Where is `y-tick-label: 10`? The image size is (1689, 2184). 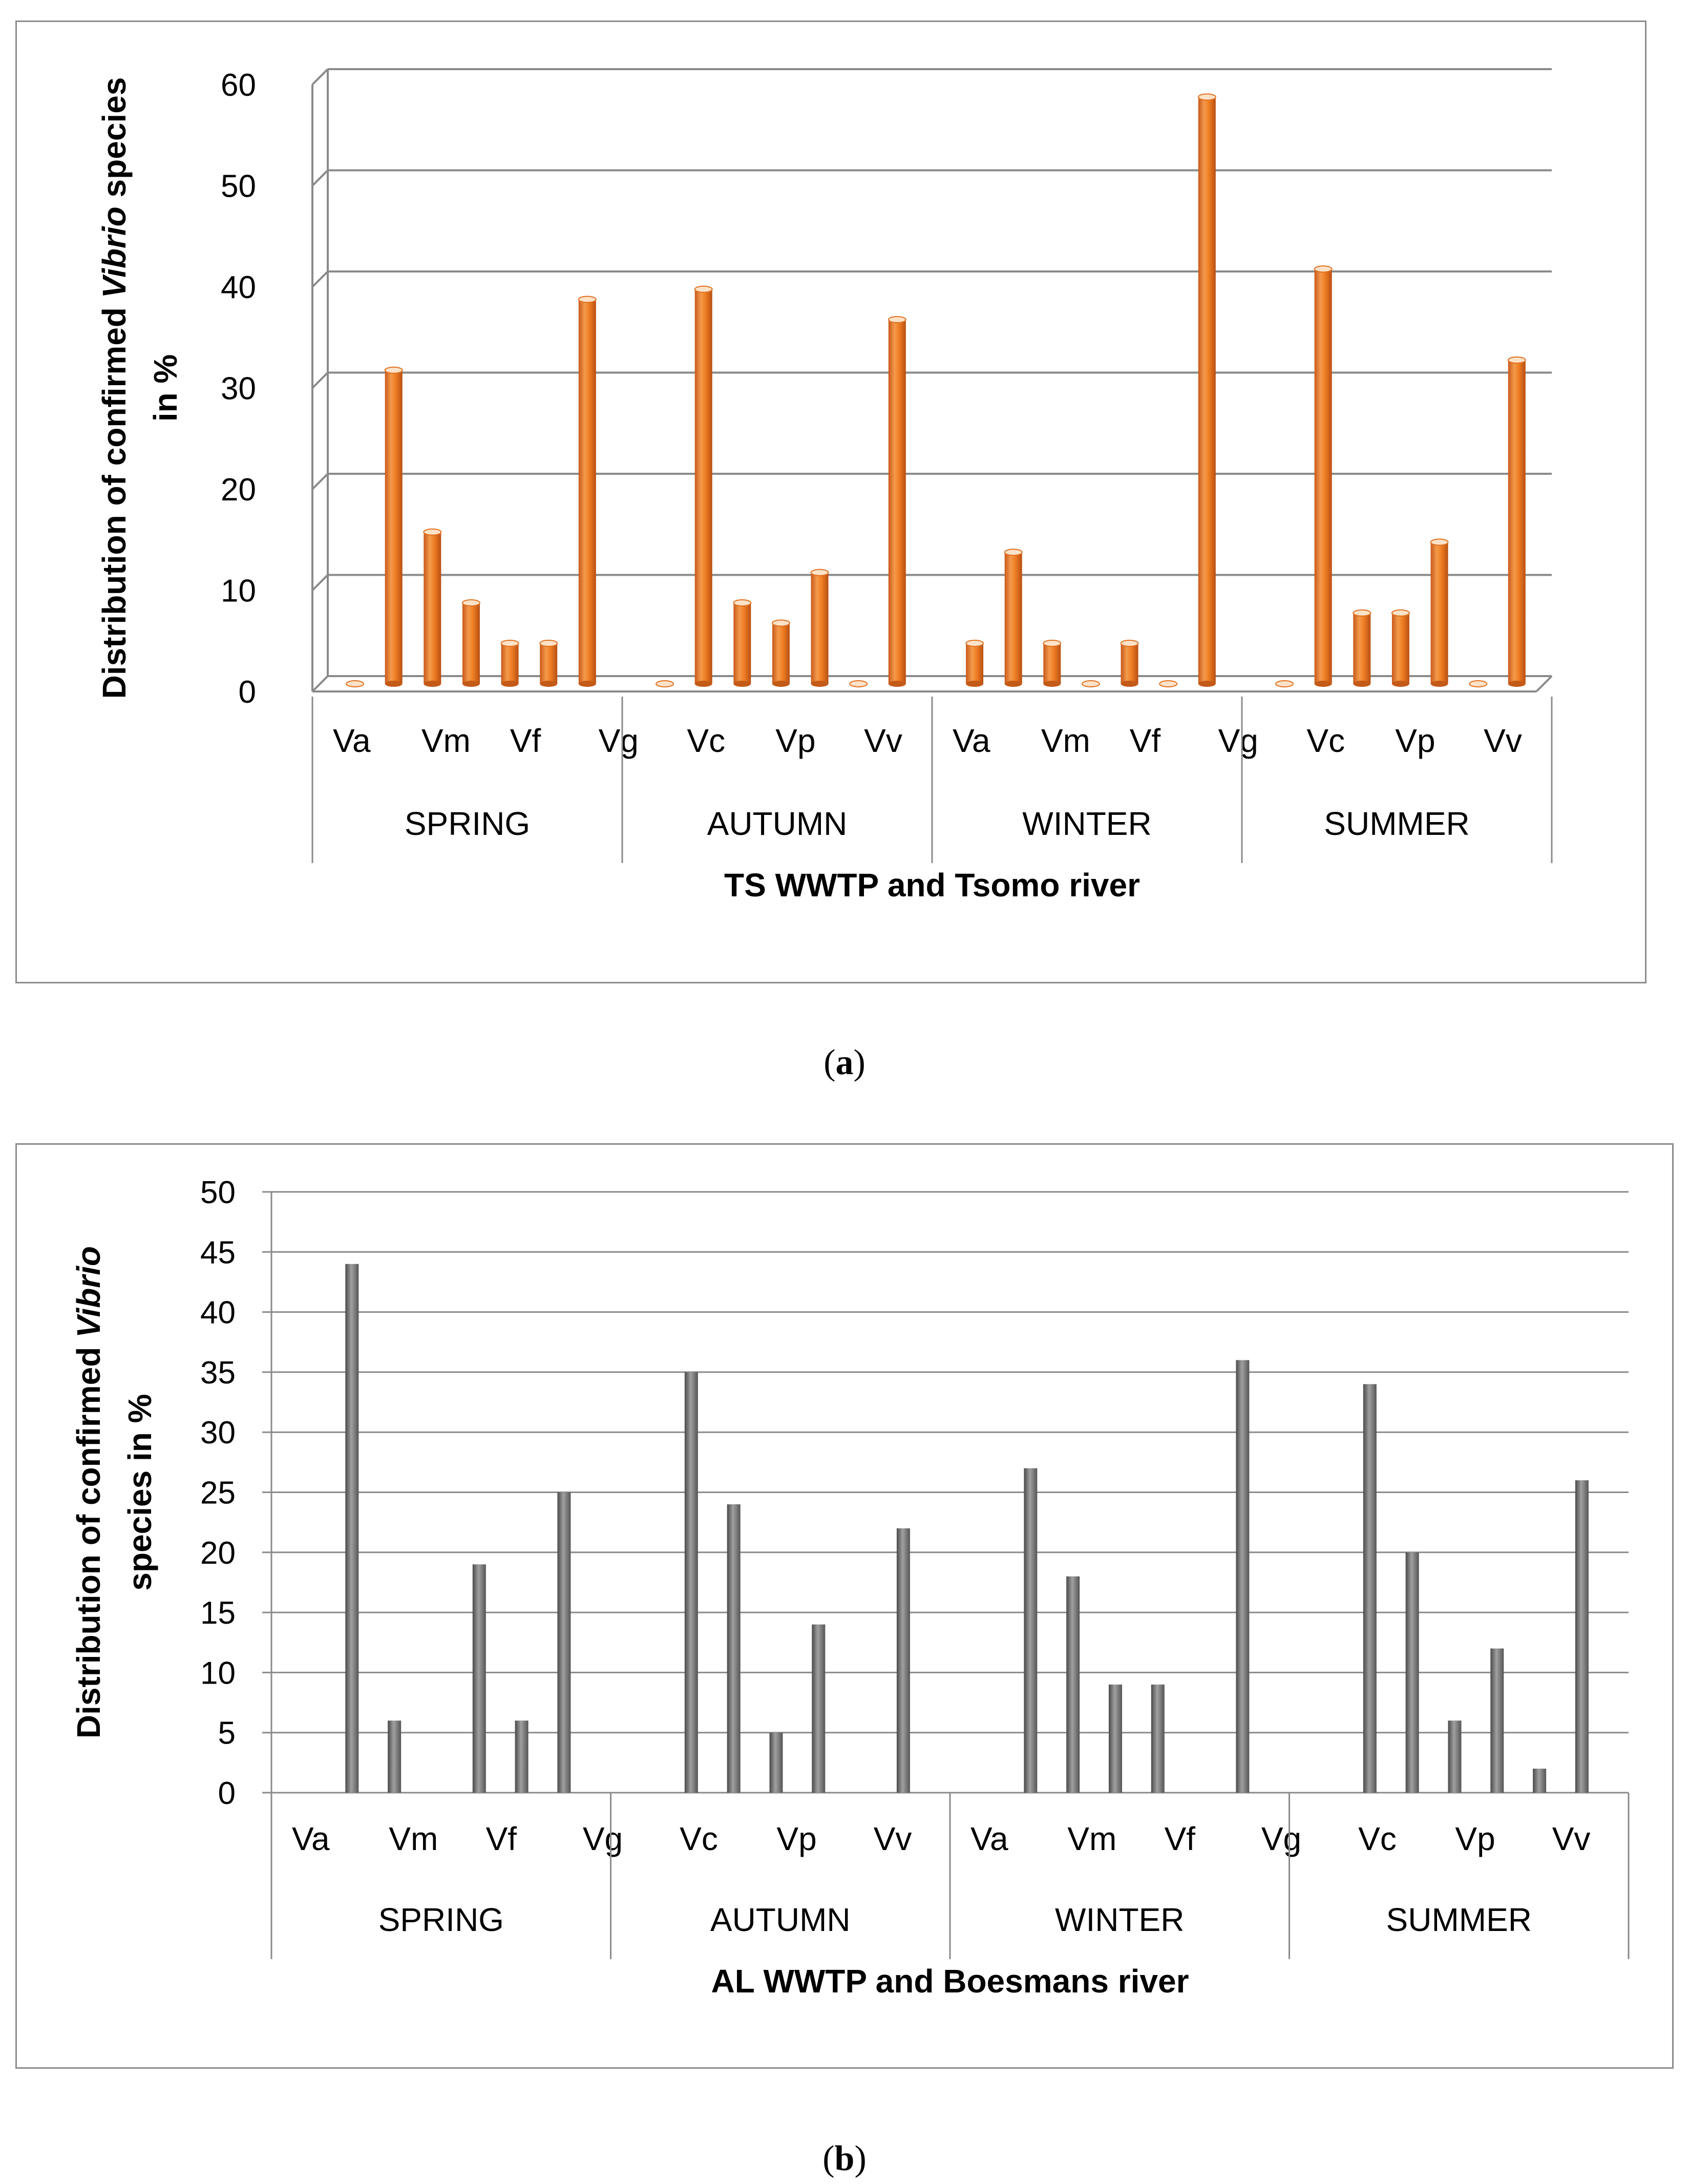 y-tick-label: 10 is located at coordinates (238, 591).